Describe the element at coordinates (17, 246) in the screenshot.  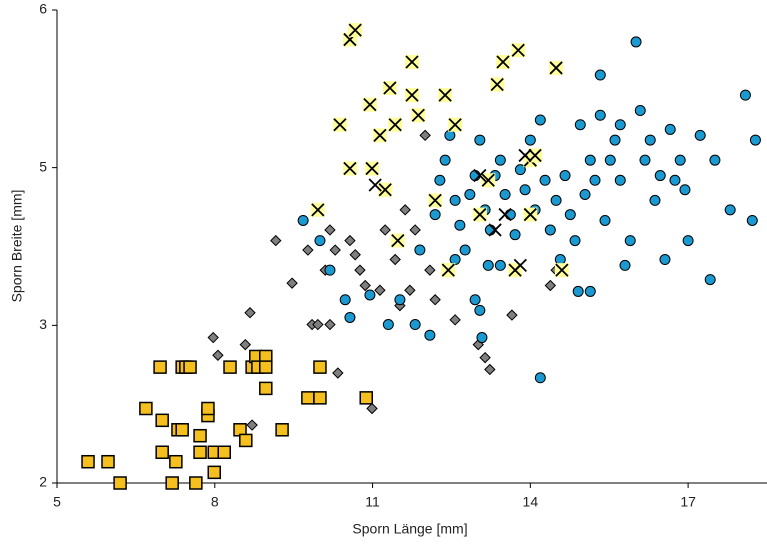
I see `y-axis-label: Sporn Breite [mm]` at that location.